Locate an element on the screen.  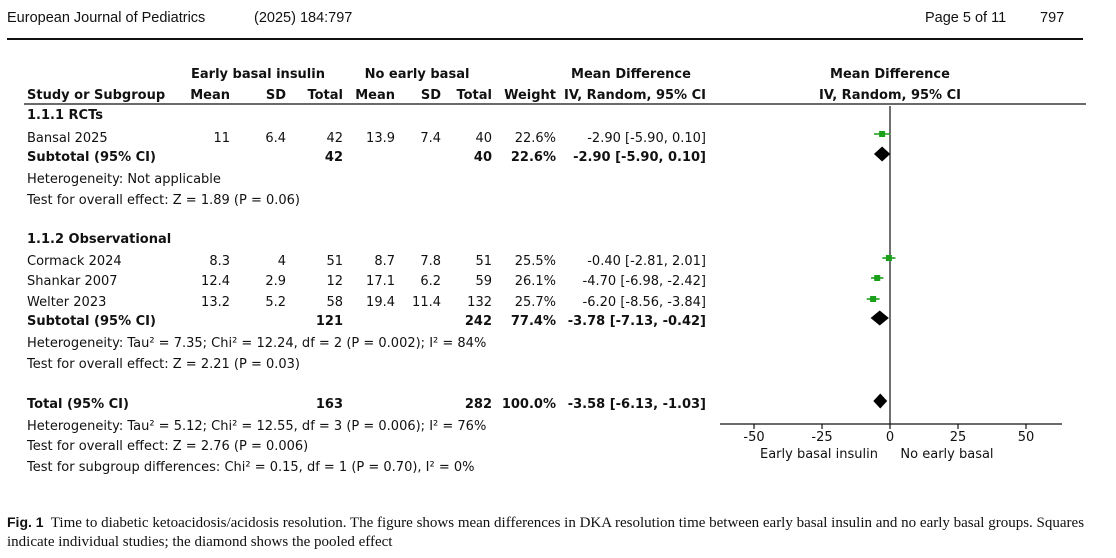
total-weight: 100.0% is located at coordinates (529, 404).